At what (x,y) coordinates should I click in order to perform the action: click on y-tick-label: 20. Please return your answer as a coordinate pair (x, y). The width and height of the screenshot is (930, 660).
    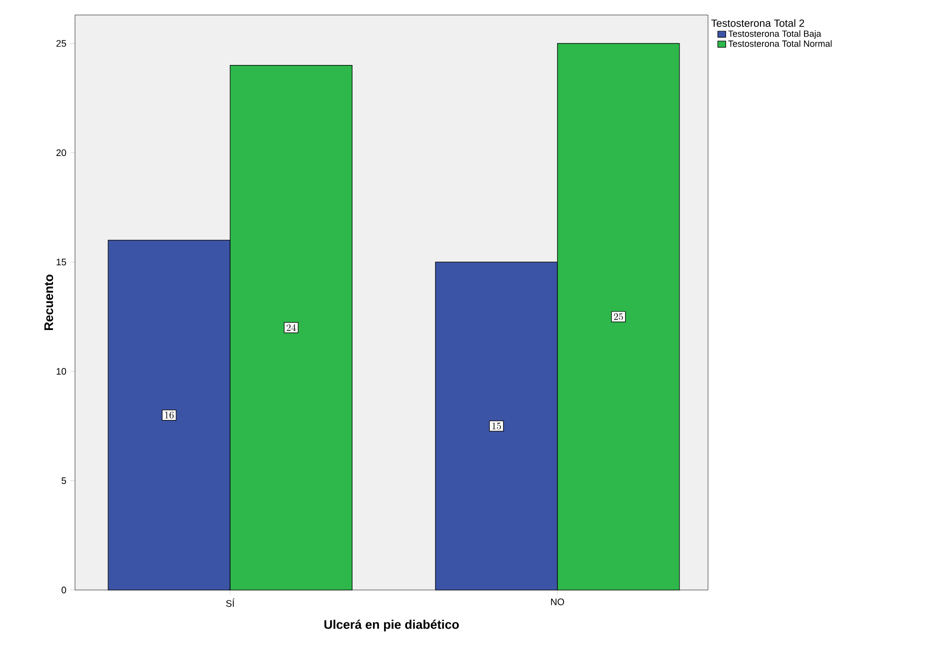
    Looking at the image, I should click on (61, 152).